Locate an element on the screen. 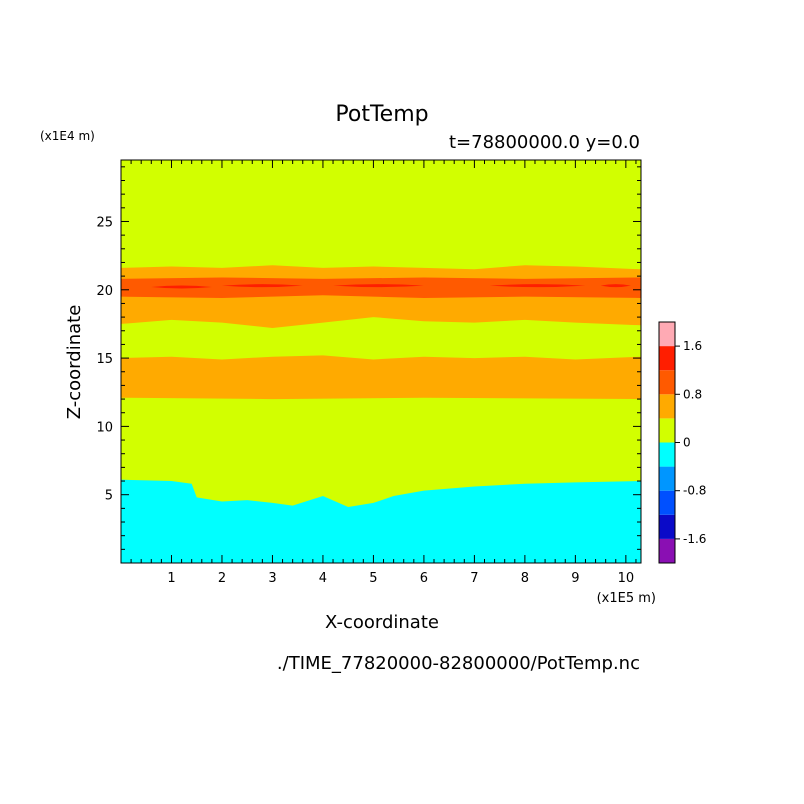  y-tick-label: 25 is located at coordinates (104, 222).